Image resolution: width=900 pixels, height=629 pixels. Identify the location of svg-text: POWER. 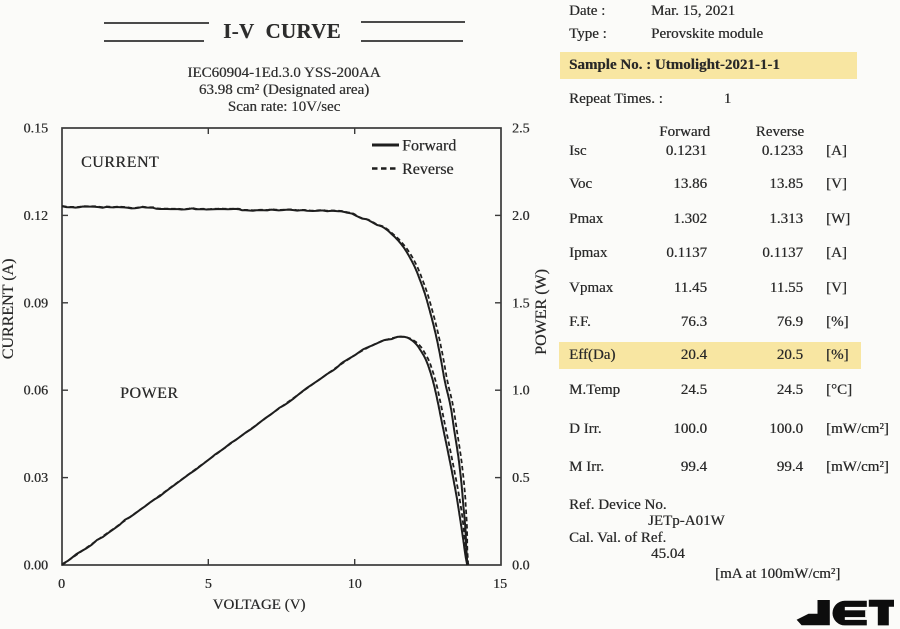
(149, 393).